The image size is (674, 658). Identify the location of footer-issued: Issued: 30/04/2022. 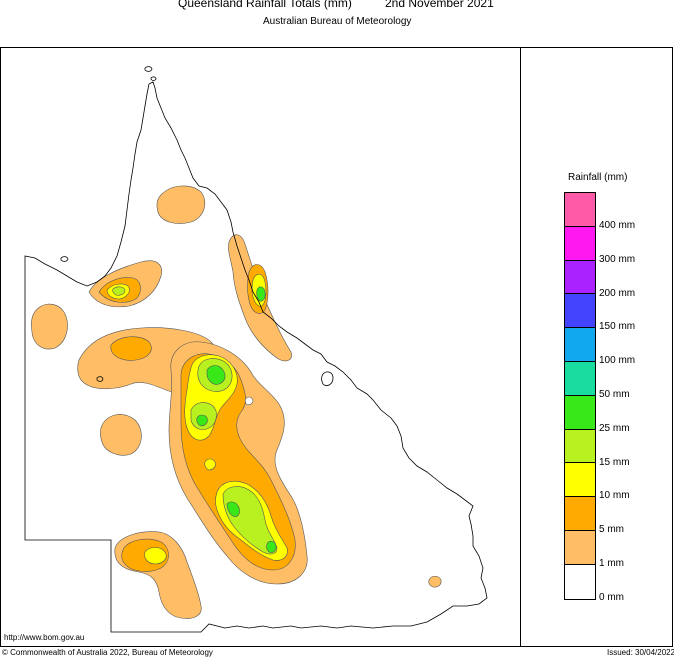
(640, 652).